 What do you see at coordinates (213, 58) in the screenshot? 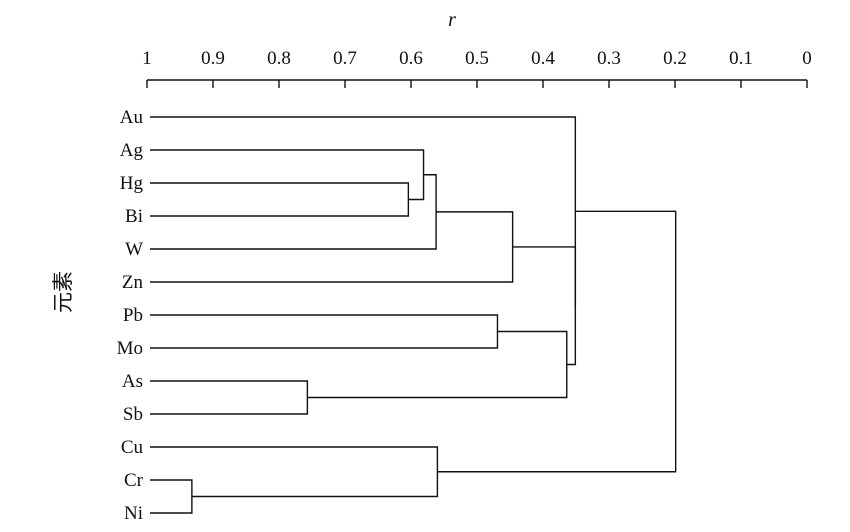
I see `x-tick-label: 0.9` at bounding box center [213, 58].